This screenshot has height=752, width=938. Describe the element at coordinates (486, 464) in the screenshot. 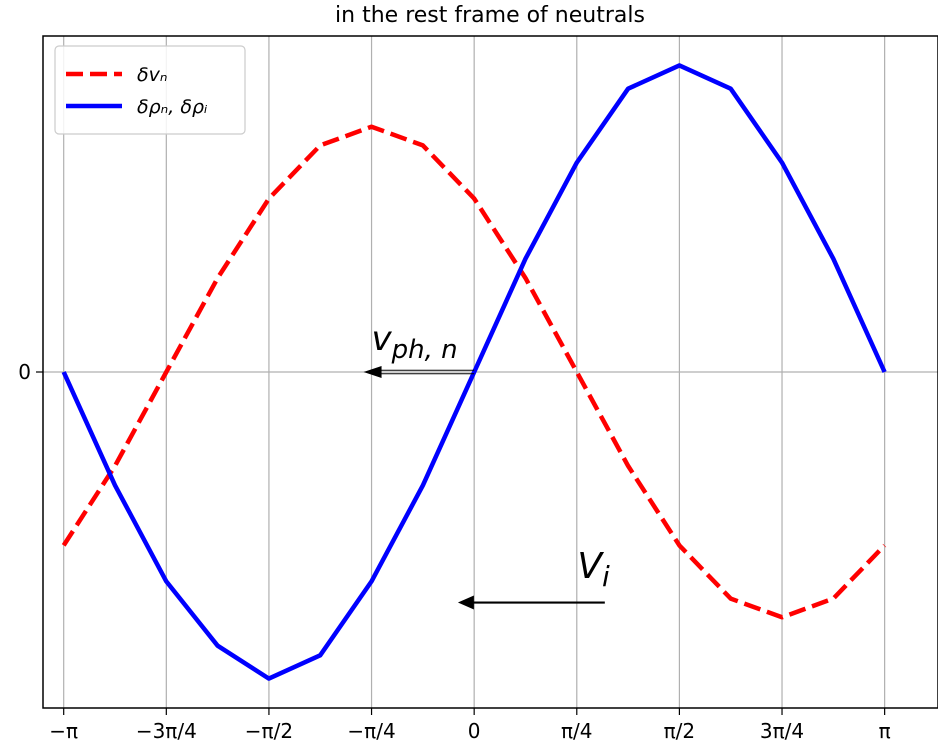

I see `annotation-layer: vph, n Vi` at that location.